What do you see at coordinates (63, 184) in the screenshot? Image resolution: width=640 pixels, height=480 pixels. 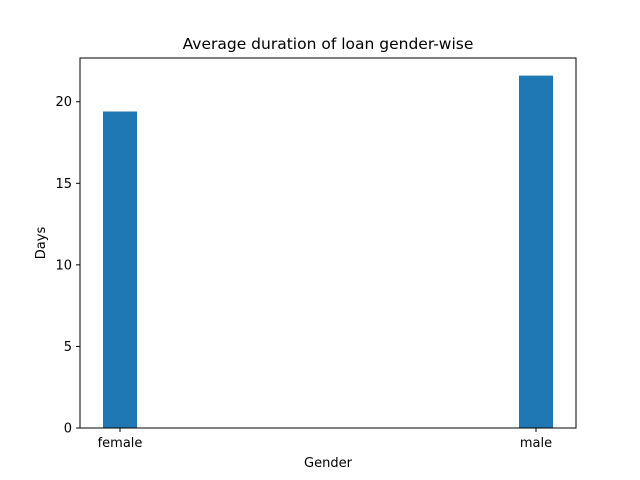 I see `y-tick-label: 15` at bounding box center [63, 184].